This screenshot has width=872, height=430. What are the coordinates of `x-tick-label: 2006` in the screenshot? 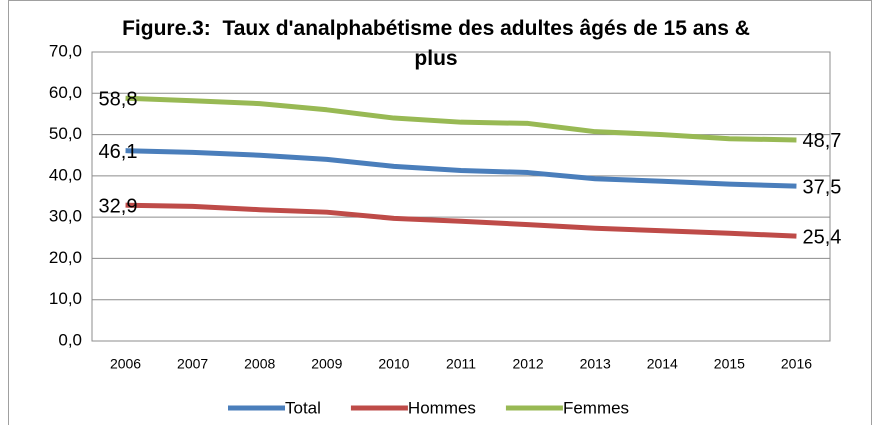 It's located at (125, 364).